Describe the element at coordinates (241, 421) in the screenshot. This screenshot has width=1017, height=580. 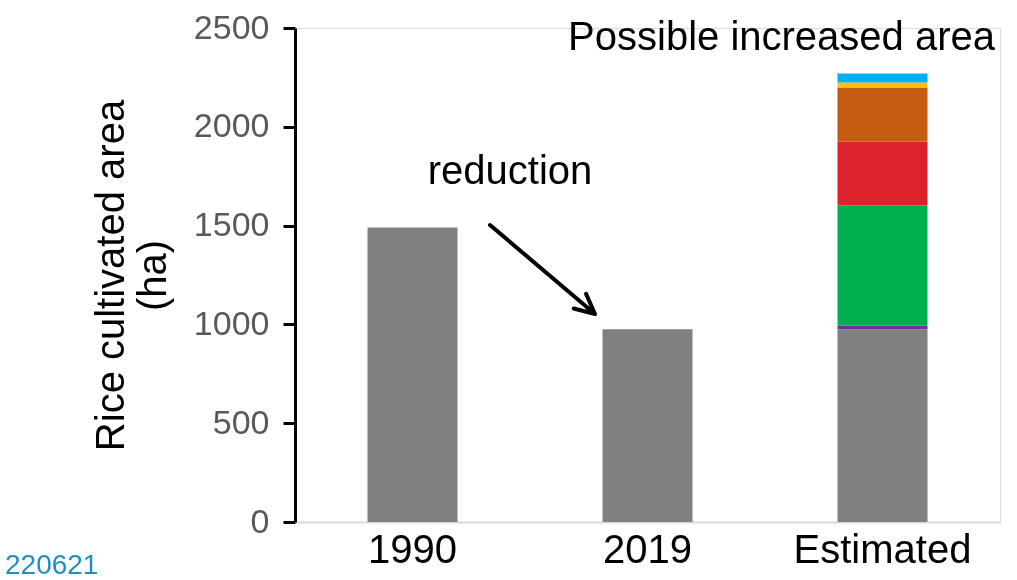
I see `y-tick-label: 500` at that location.